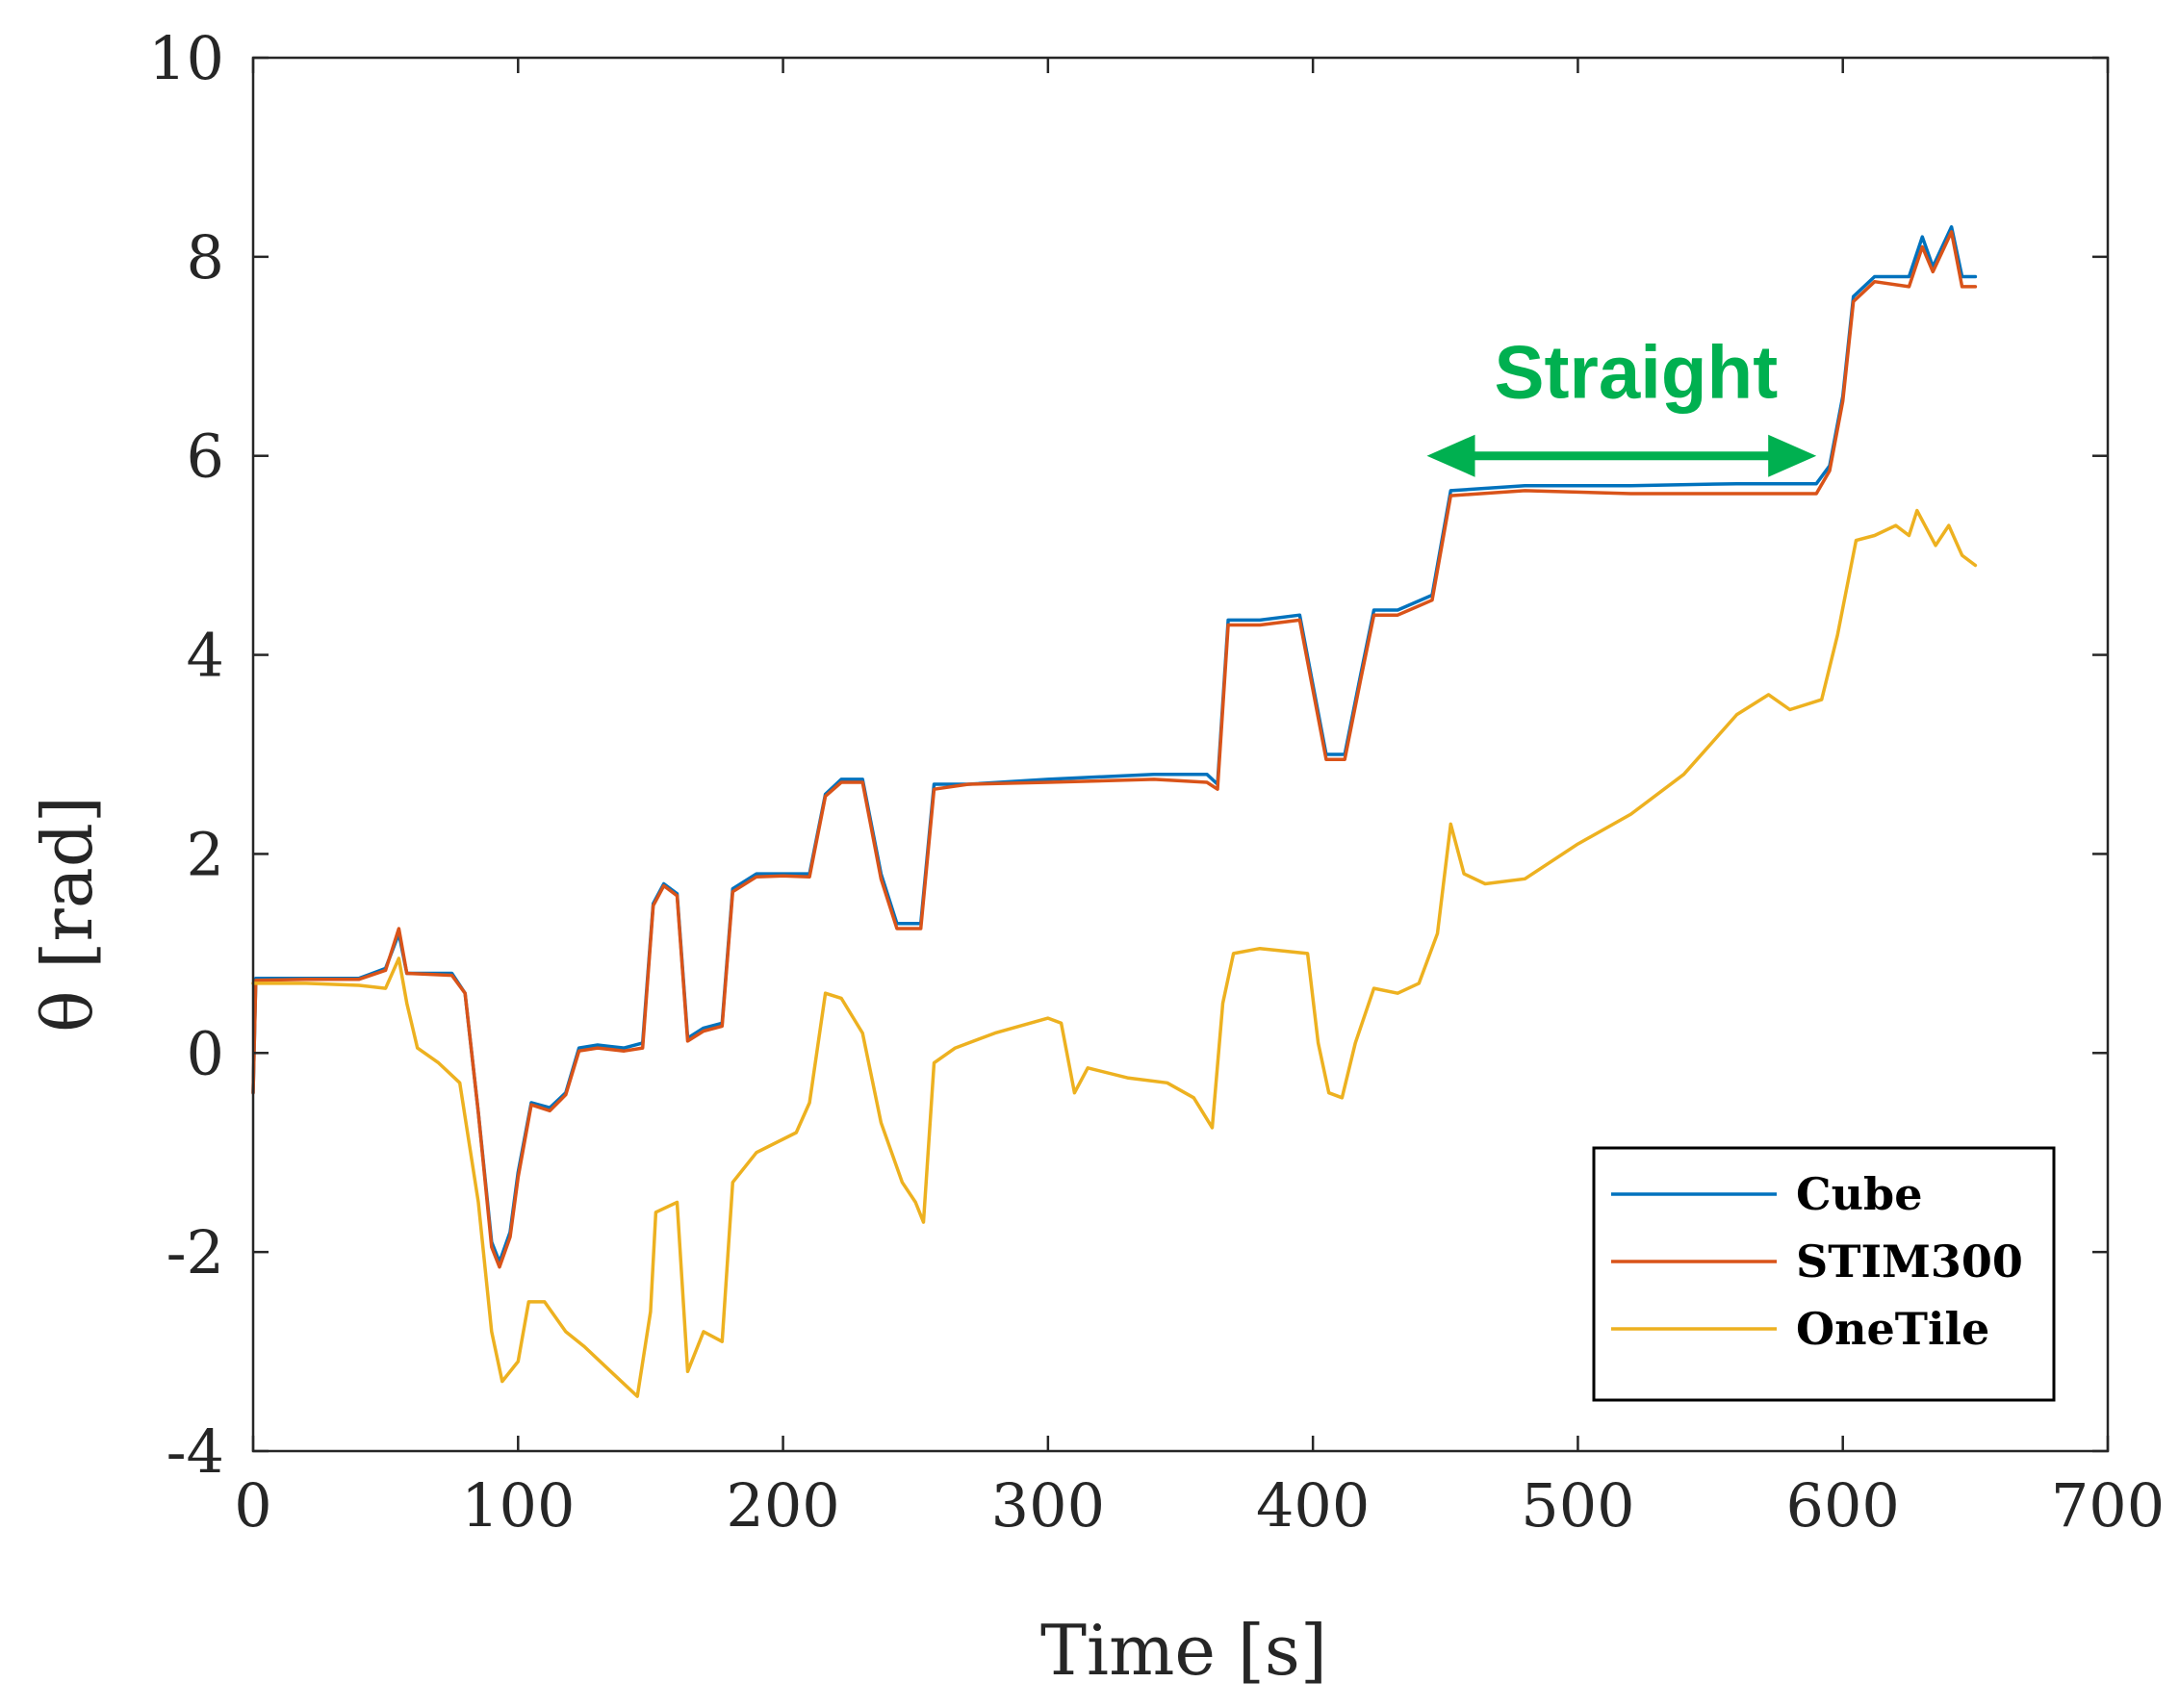 This screenshot has width=2179, height=1708. What do you see at coordinates (1892, 1329) in the screenshot?
I see `legend-label-onetile: OneTile` at bounding box center [1892, 1329].